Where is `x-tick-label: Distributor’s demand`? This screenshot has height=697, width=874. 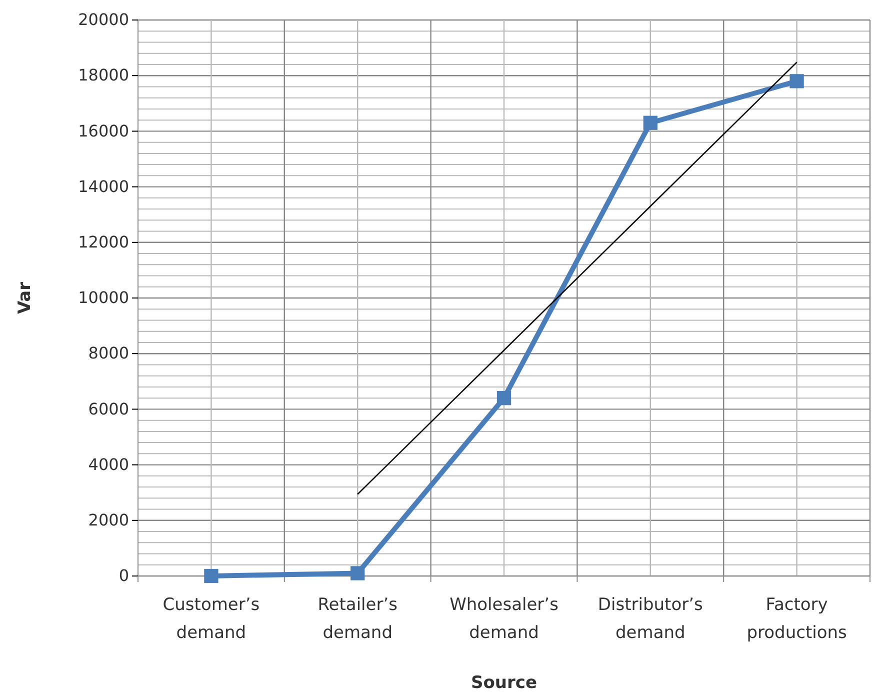
x-tick-label: Distributor’s demand is located at coordinates (651, 619).